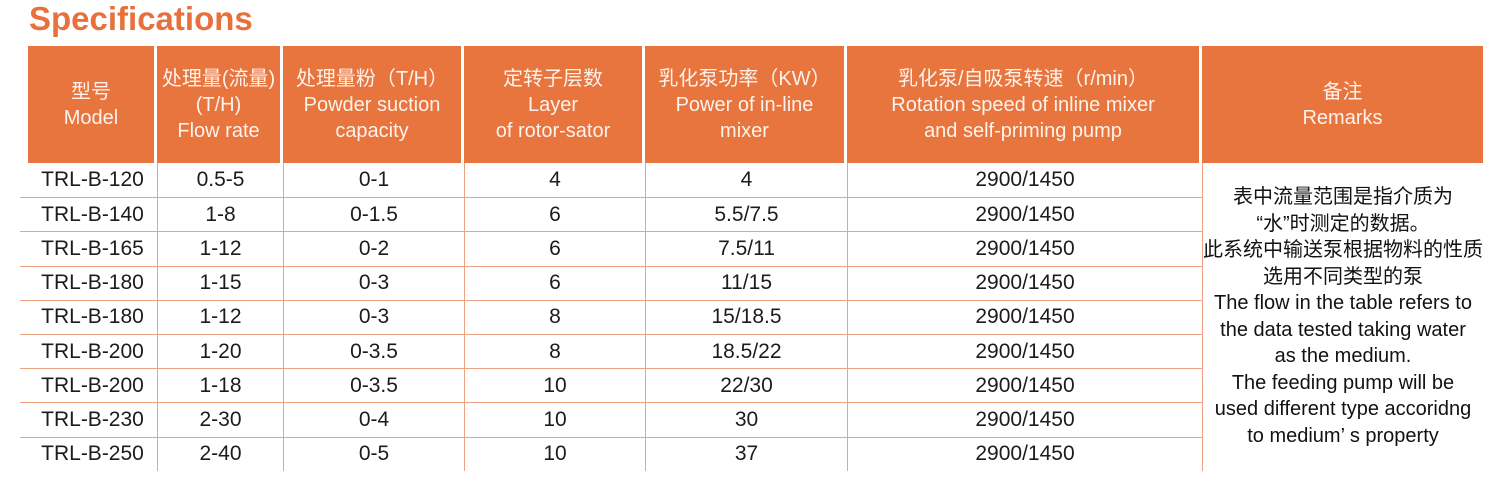 The width and height of the screenshot is (1500, 489). Describe the element at coordinates (220, 351) in the screenshot. I see `table-cell: 1-20` at that location.